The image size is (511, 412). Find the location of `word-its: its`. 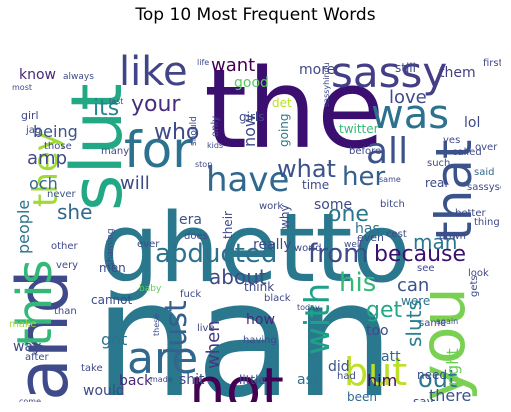

word-its: its is located at coordinates (106, 108).